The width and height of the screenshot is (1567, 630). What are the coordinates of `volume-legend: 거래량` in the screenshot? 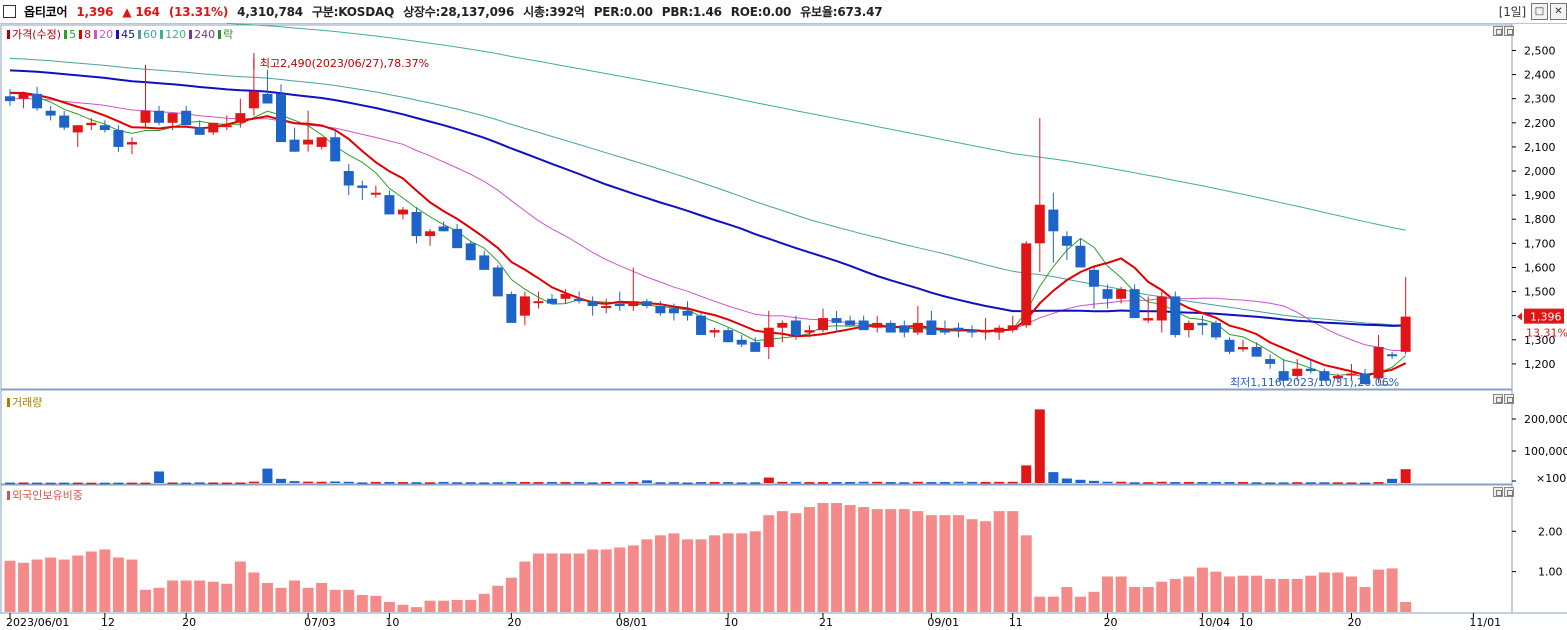 It's located at (23, 402).